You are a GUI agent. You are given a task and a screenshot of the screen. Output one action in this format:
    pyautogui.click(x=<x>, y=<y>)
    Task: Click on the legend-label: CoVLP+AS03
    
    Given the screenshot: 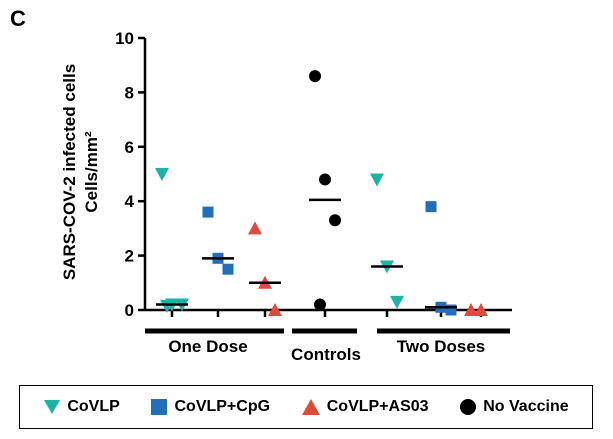 What is the action you would take?
    pyautogui.click(x=377, y=406)
    